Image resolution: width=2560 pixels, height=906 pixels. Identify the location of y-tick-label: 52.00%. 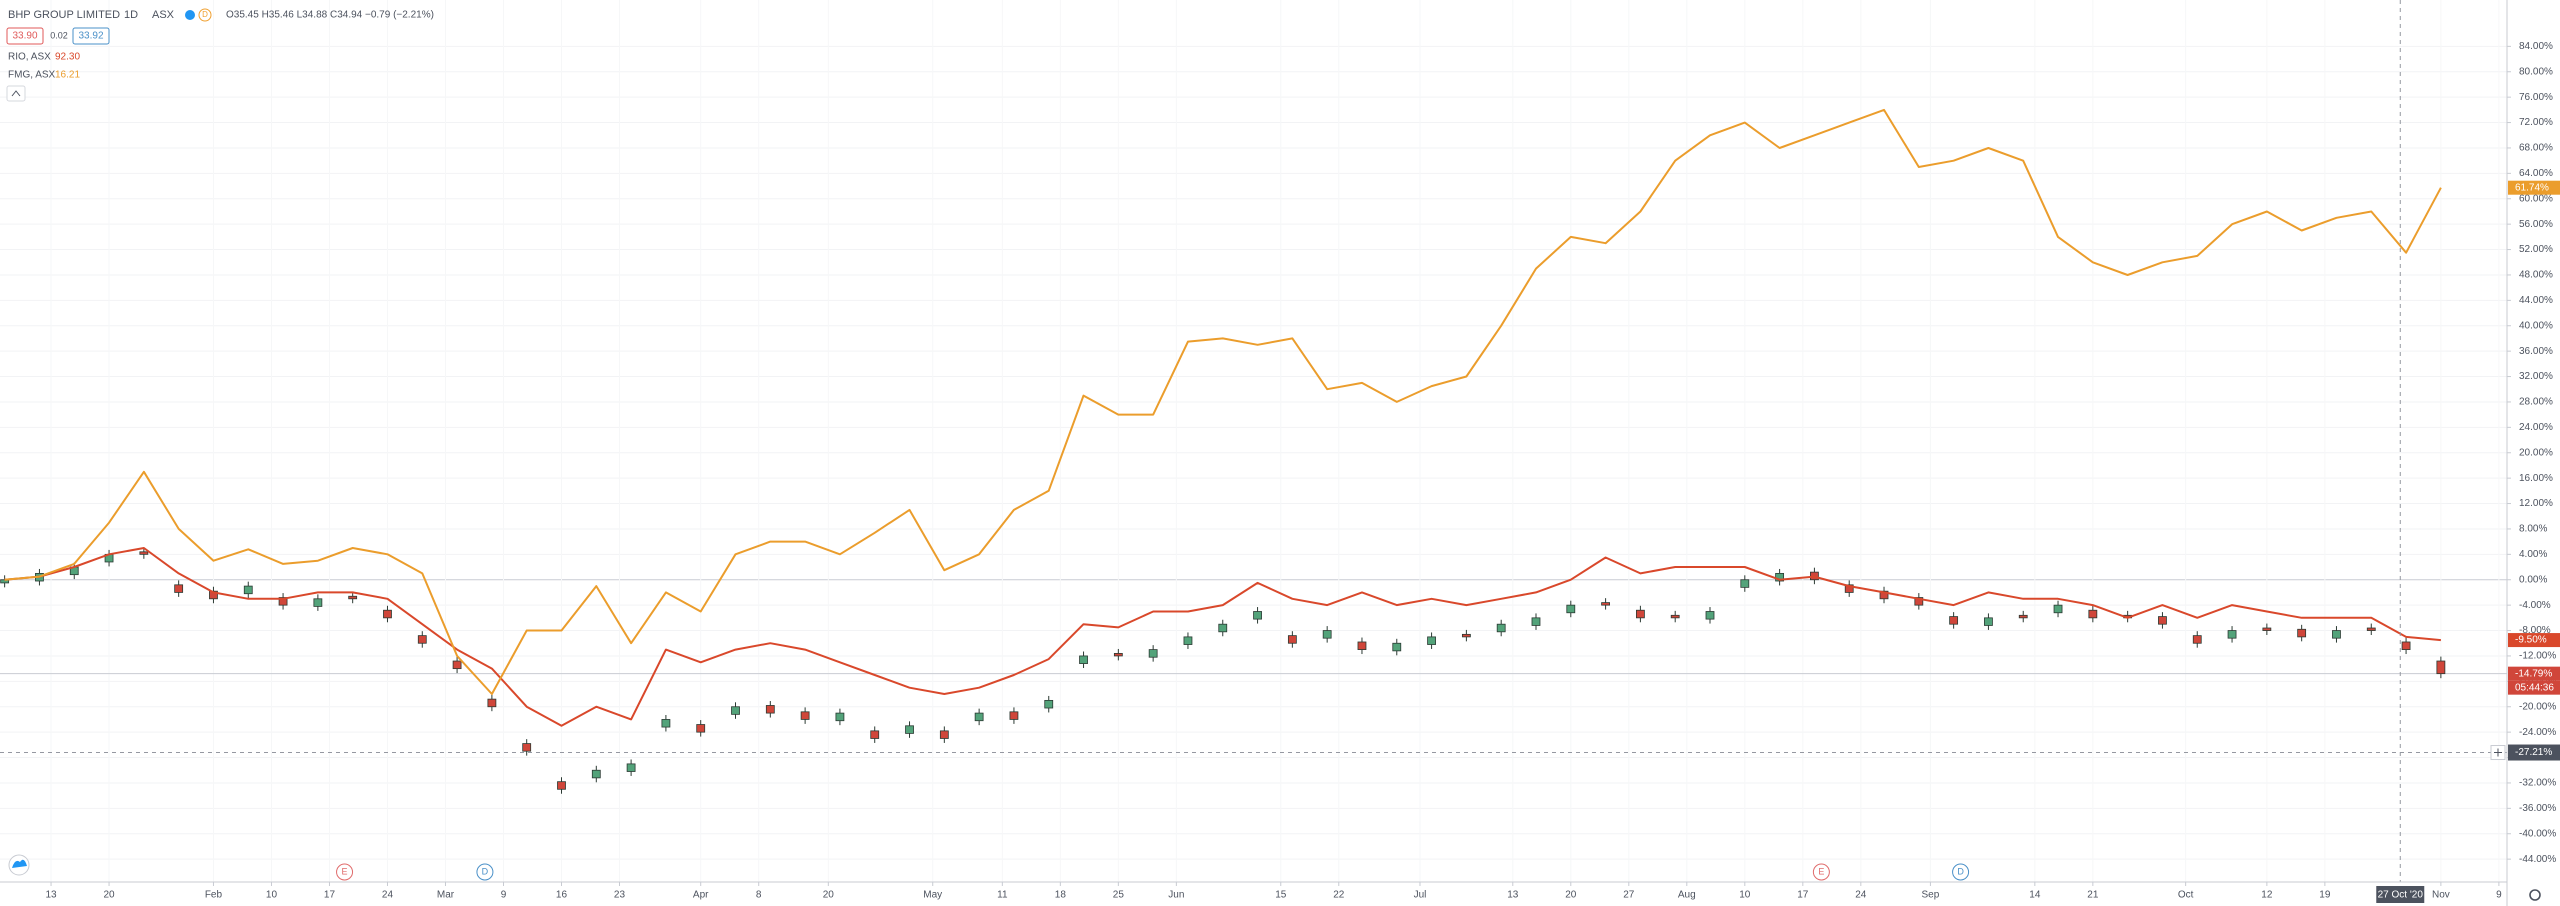
(2536, 249).